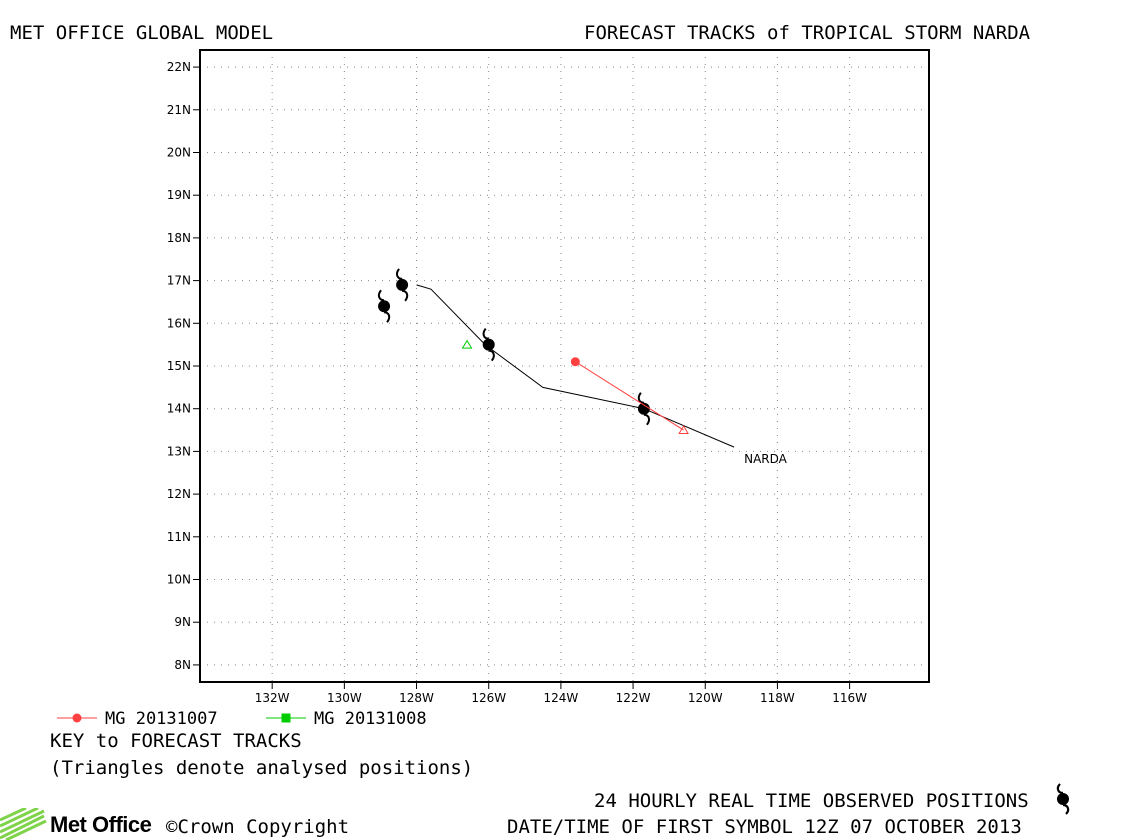 This screenshot has height=840, width=1130. What do you see at coordinates (849, 698) in the screenshot?
I see `tick-label-x: 116W` at bounding box center [849, 698].